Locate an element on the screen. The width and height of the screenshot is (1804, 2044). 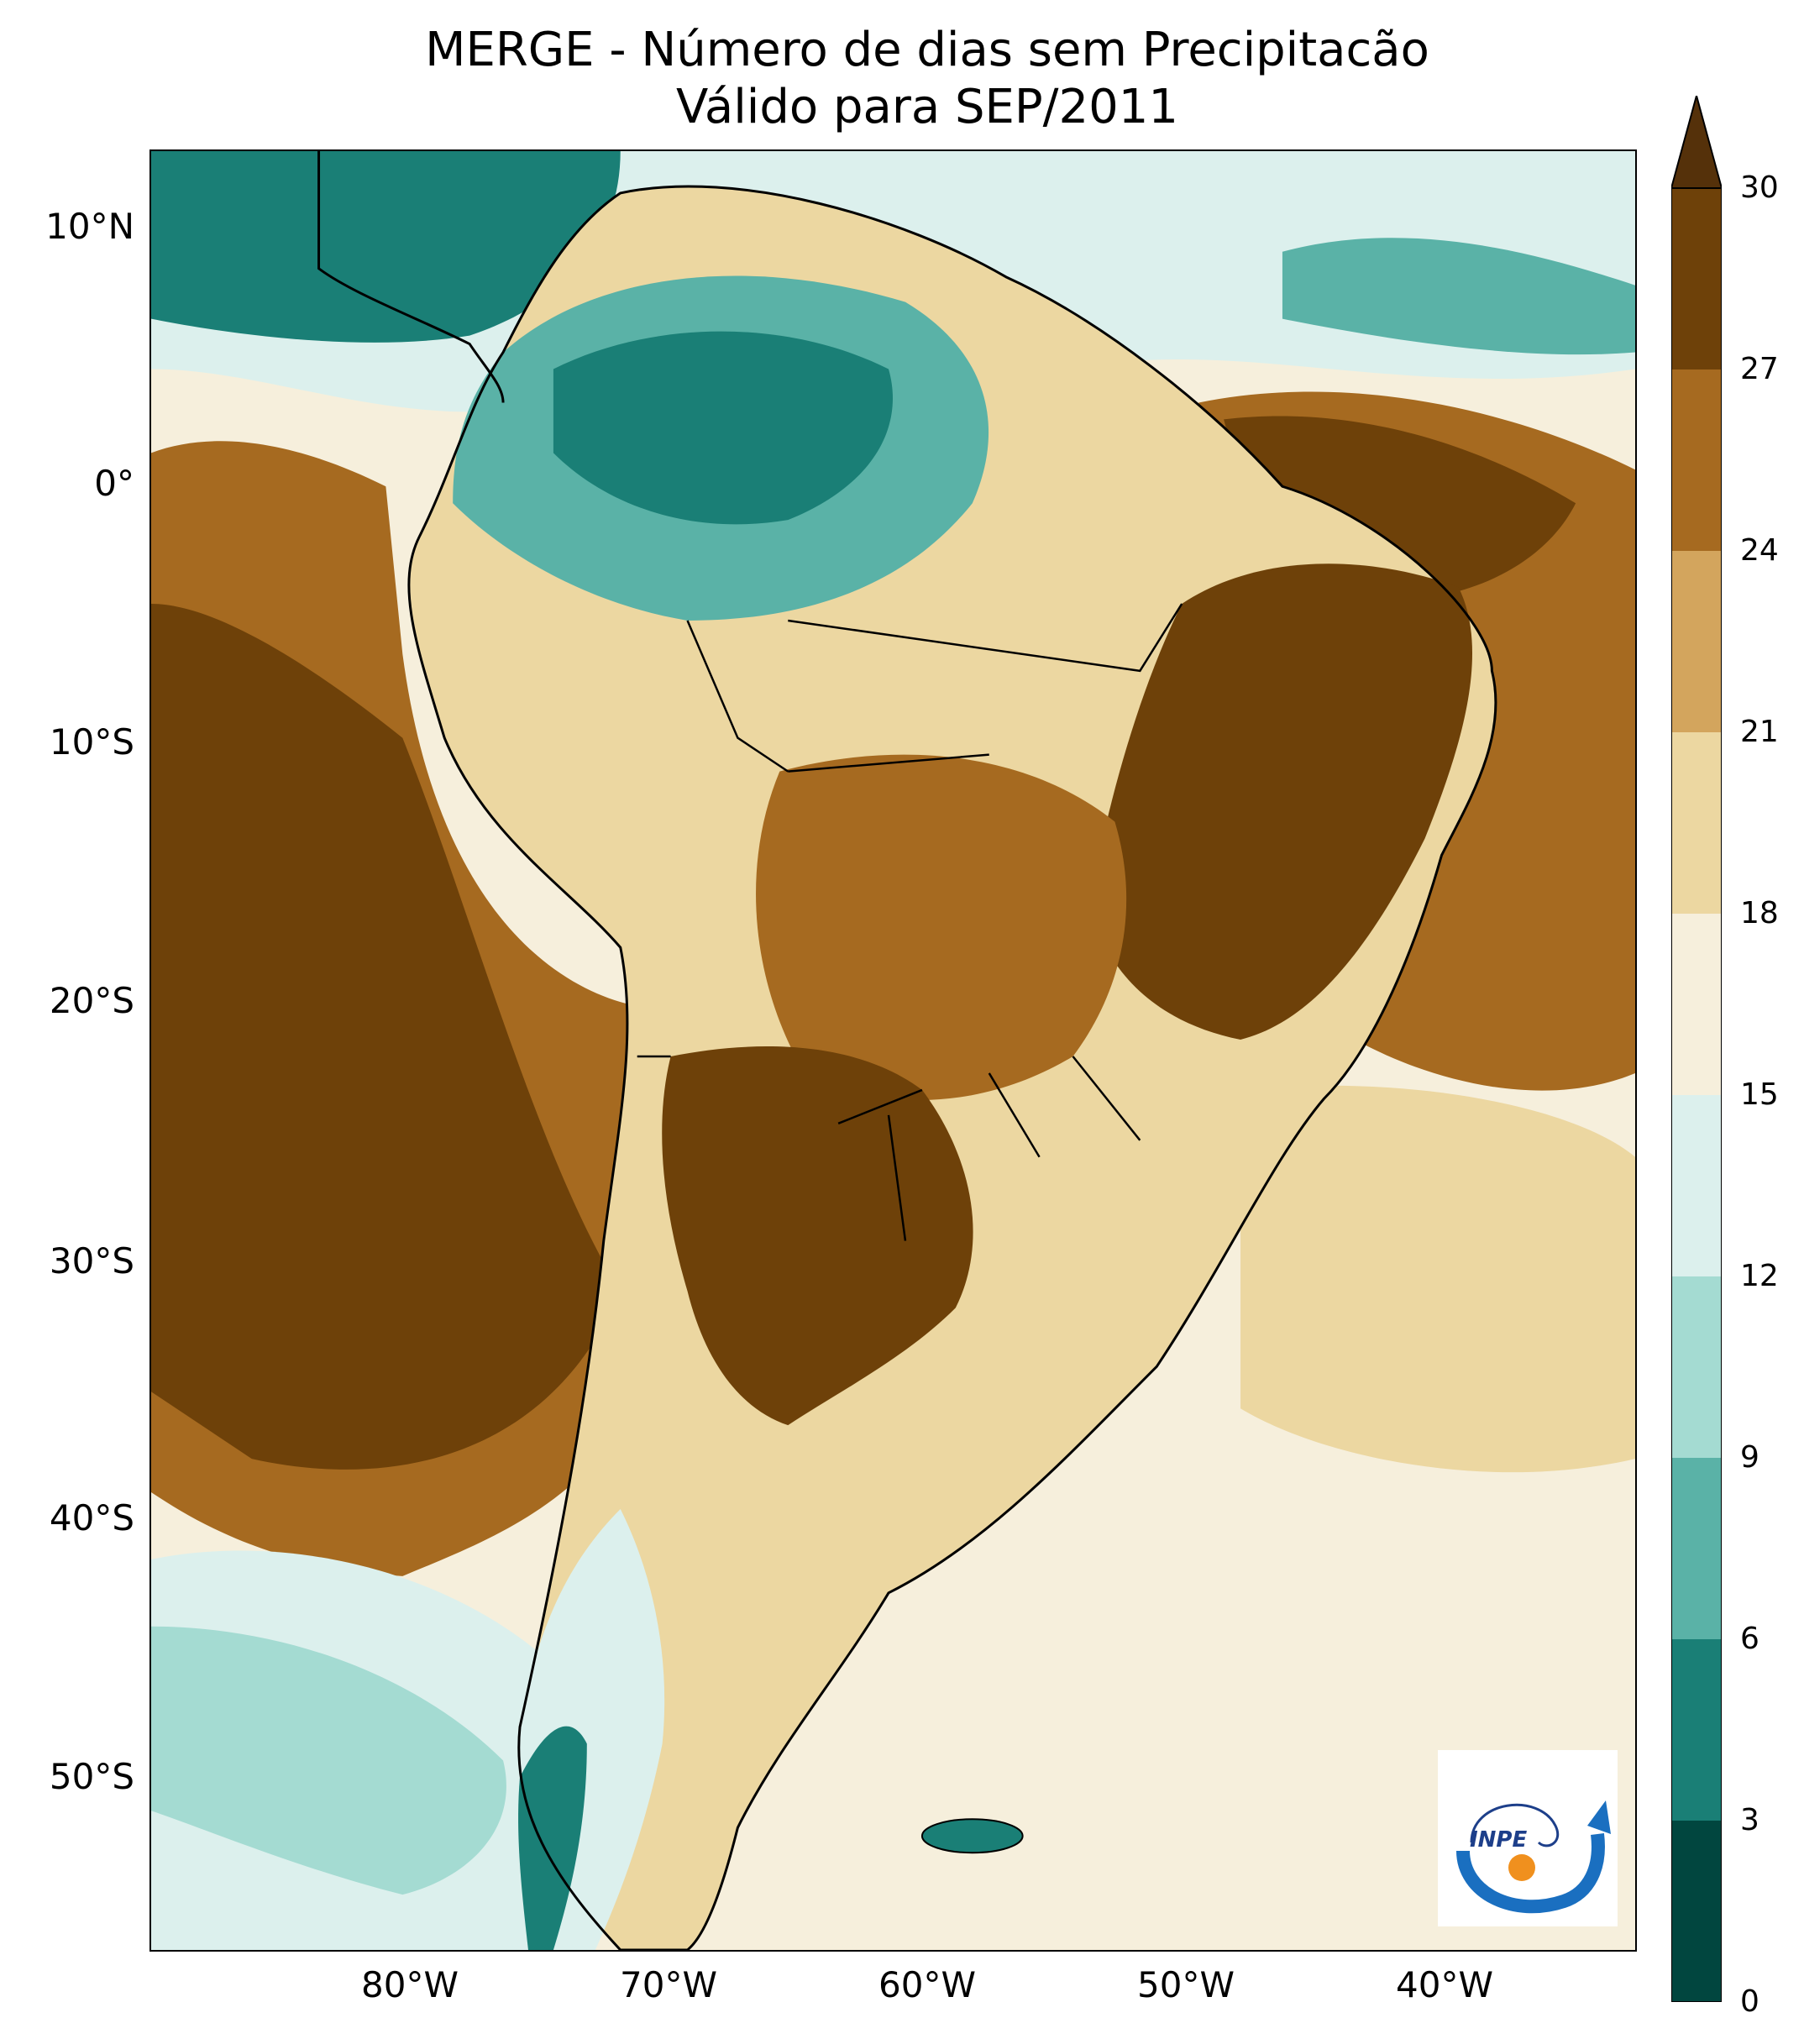
lat-tick-label: 30°S is located at coordinates (91, 1260).